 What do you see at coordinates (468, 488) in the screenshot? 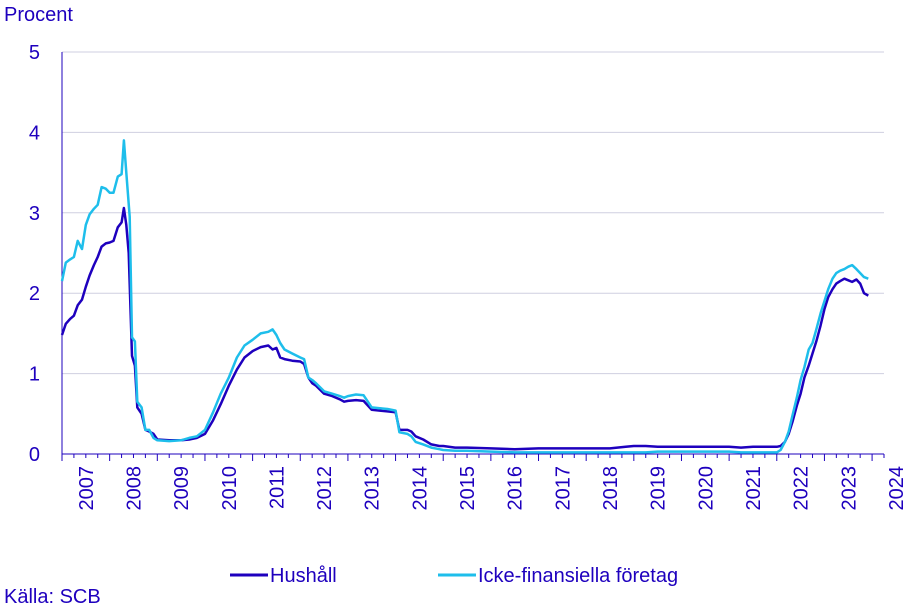
I see `x-tick-label: 2015` at bounding box center [468, 488].